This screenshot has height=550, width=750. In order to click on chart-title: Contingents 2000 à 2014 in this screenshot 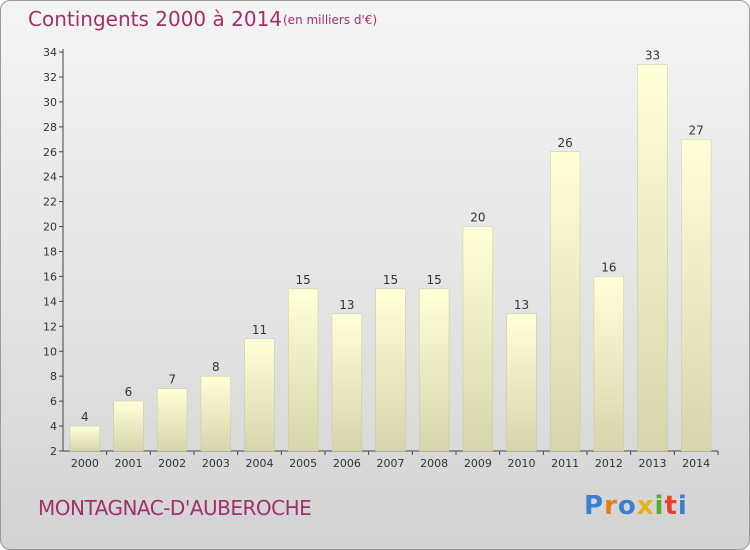, I will do `click(155, 19)`.